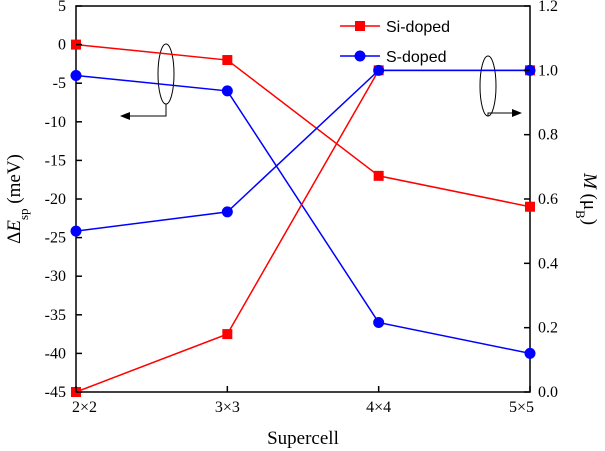 The width and height of the screenshot is (605, 451). Describe the element at coordinates (418, 27) in the screenshot. I see `legend-label-0: Si-doped` at that location.